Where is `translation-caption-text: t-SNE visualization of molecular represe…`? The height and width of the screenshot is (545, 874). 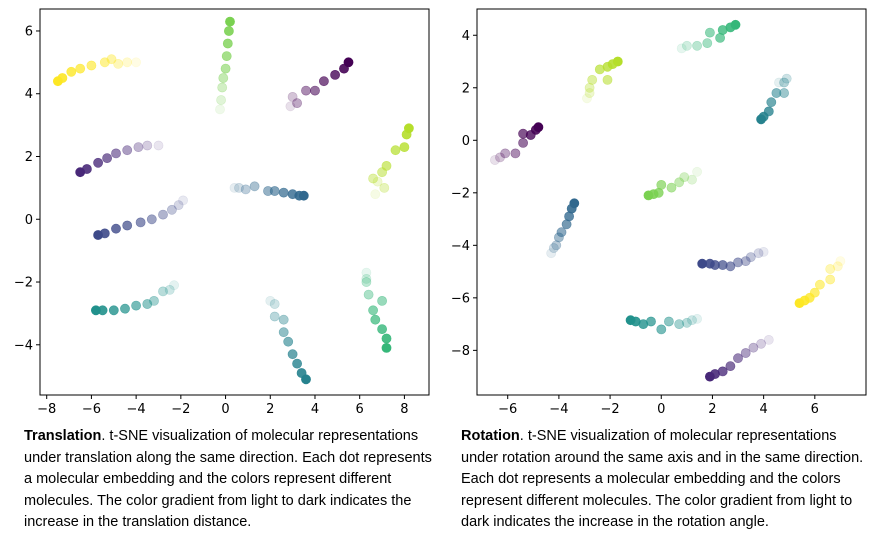 translation-caption-text: t-SNE visualization of molecular represe… is located at coordinates (228, 479).